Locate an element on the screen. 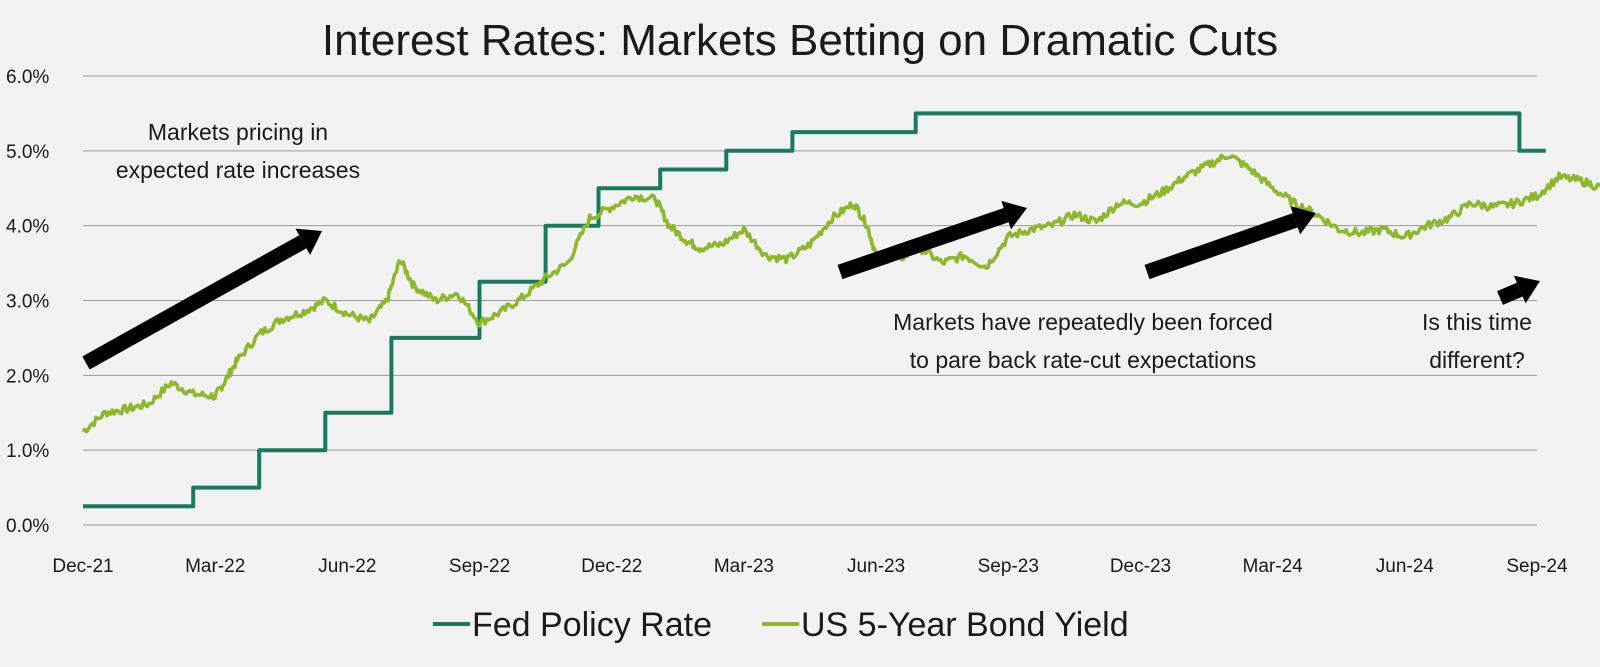  y-tick-label: 6.0% is located at coordinates (27, 77).